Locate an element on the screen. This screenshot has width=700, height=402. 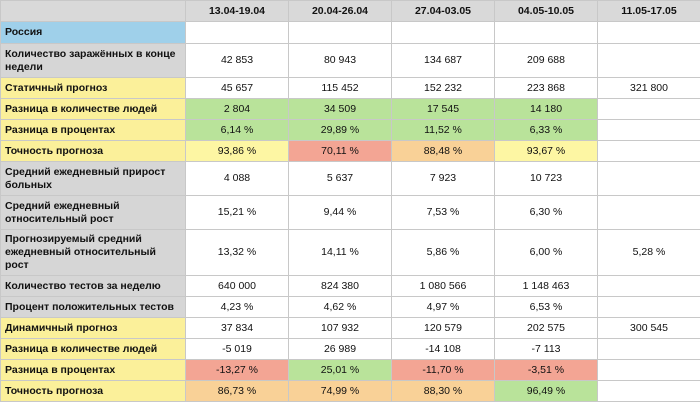
table-cell: 6,14 % is located at coordinates (237, 130).